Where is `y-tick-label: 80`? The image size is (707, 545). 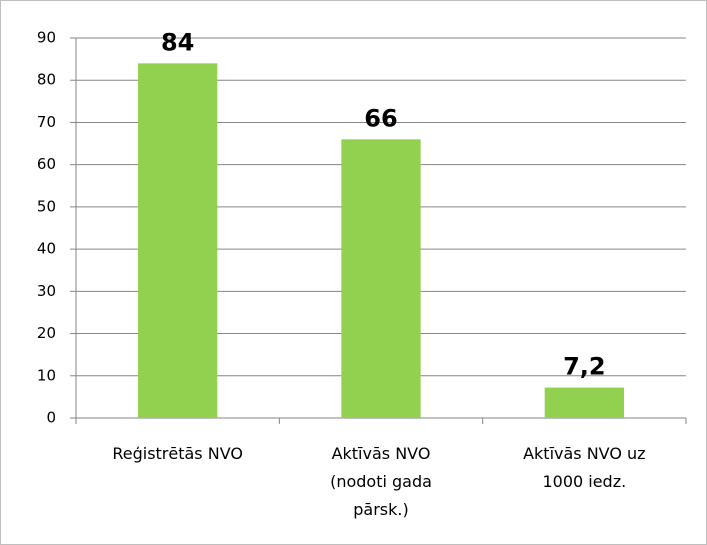 y-tick-label: 80 is located at coordinates (46, 80).